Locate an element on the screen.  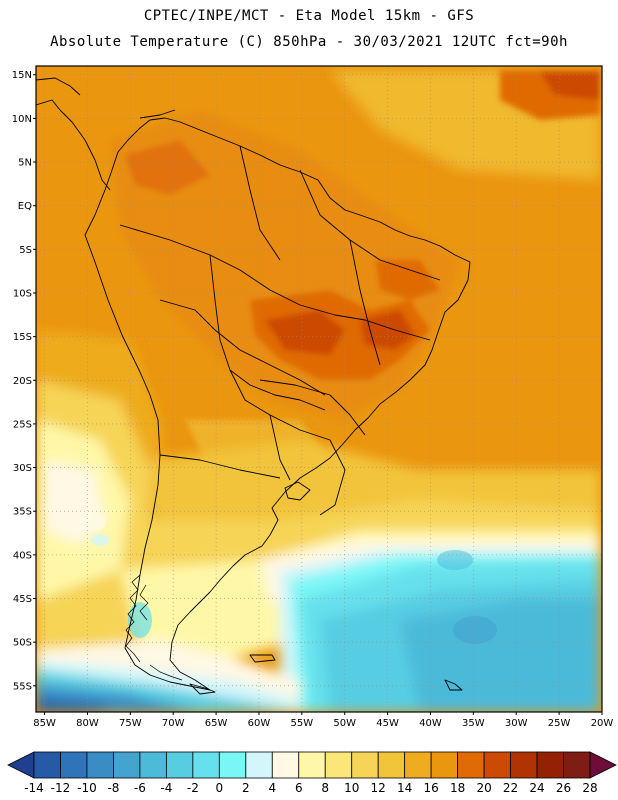
lon-label: 20W is located at coordinates (602, 723).